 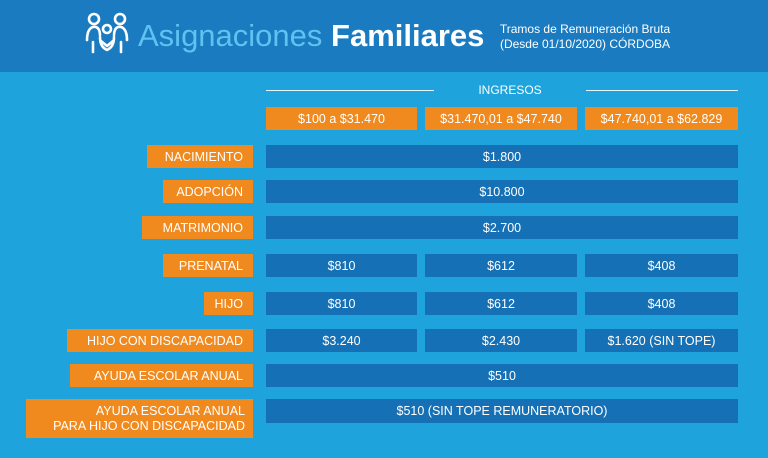 I want to click on hijo-value-1: $810, so click(x=341, y=303).